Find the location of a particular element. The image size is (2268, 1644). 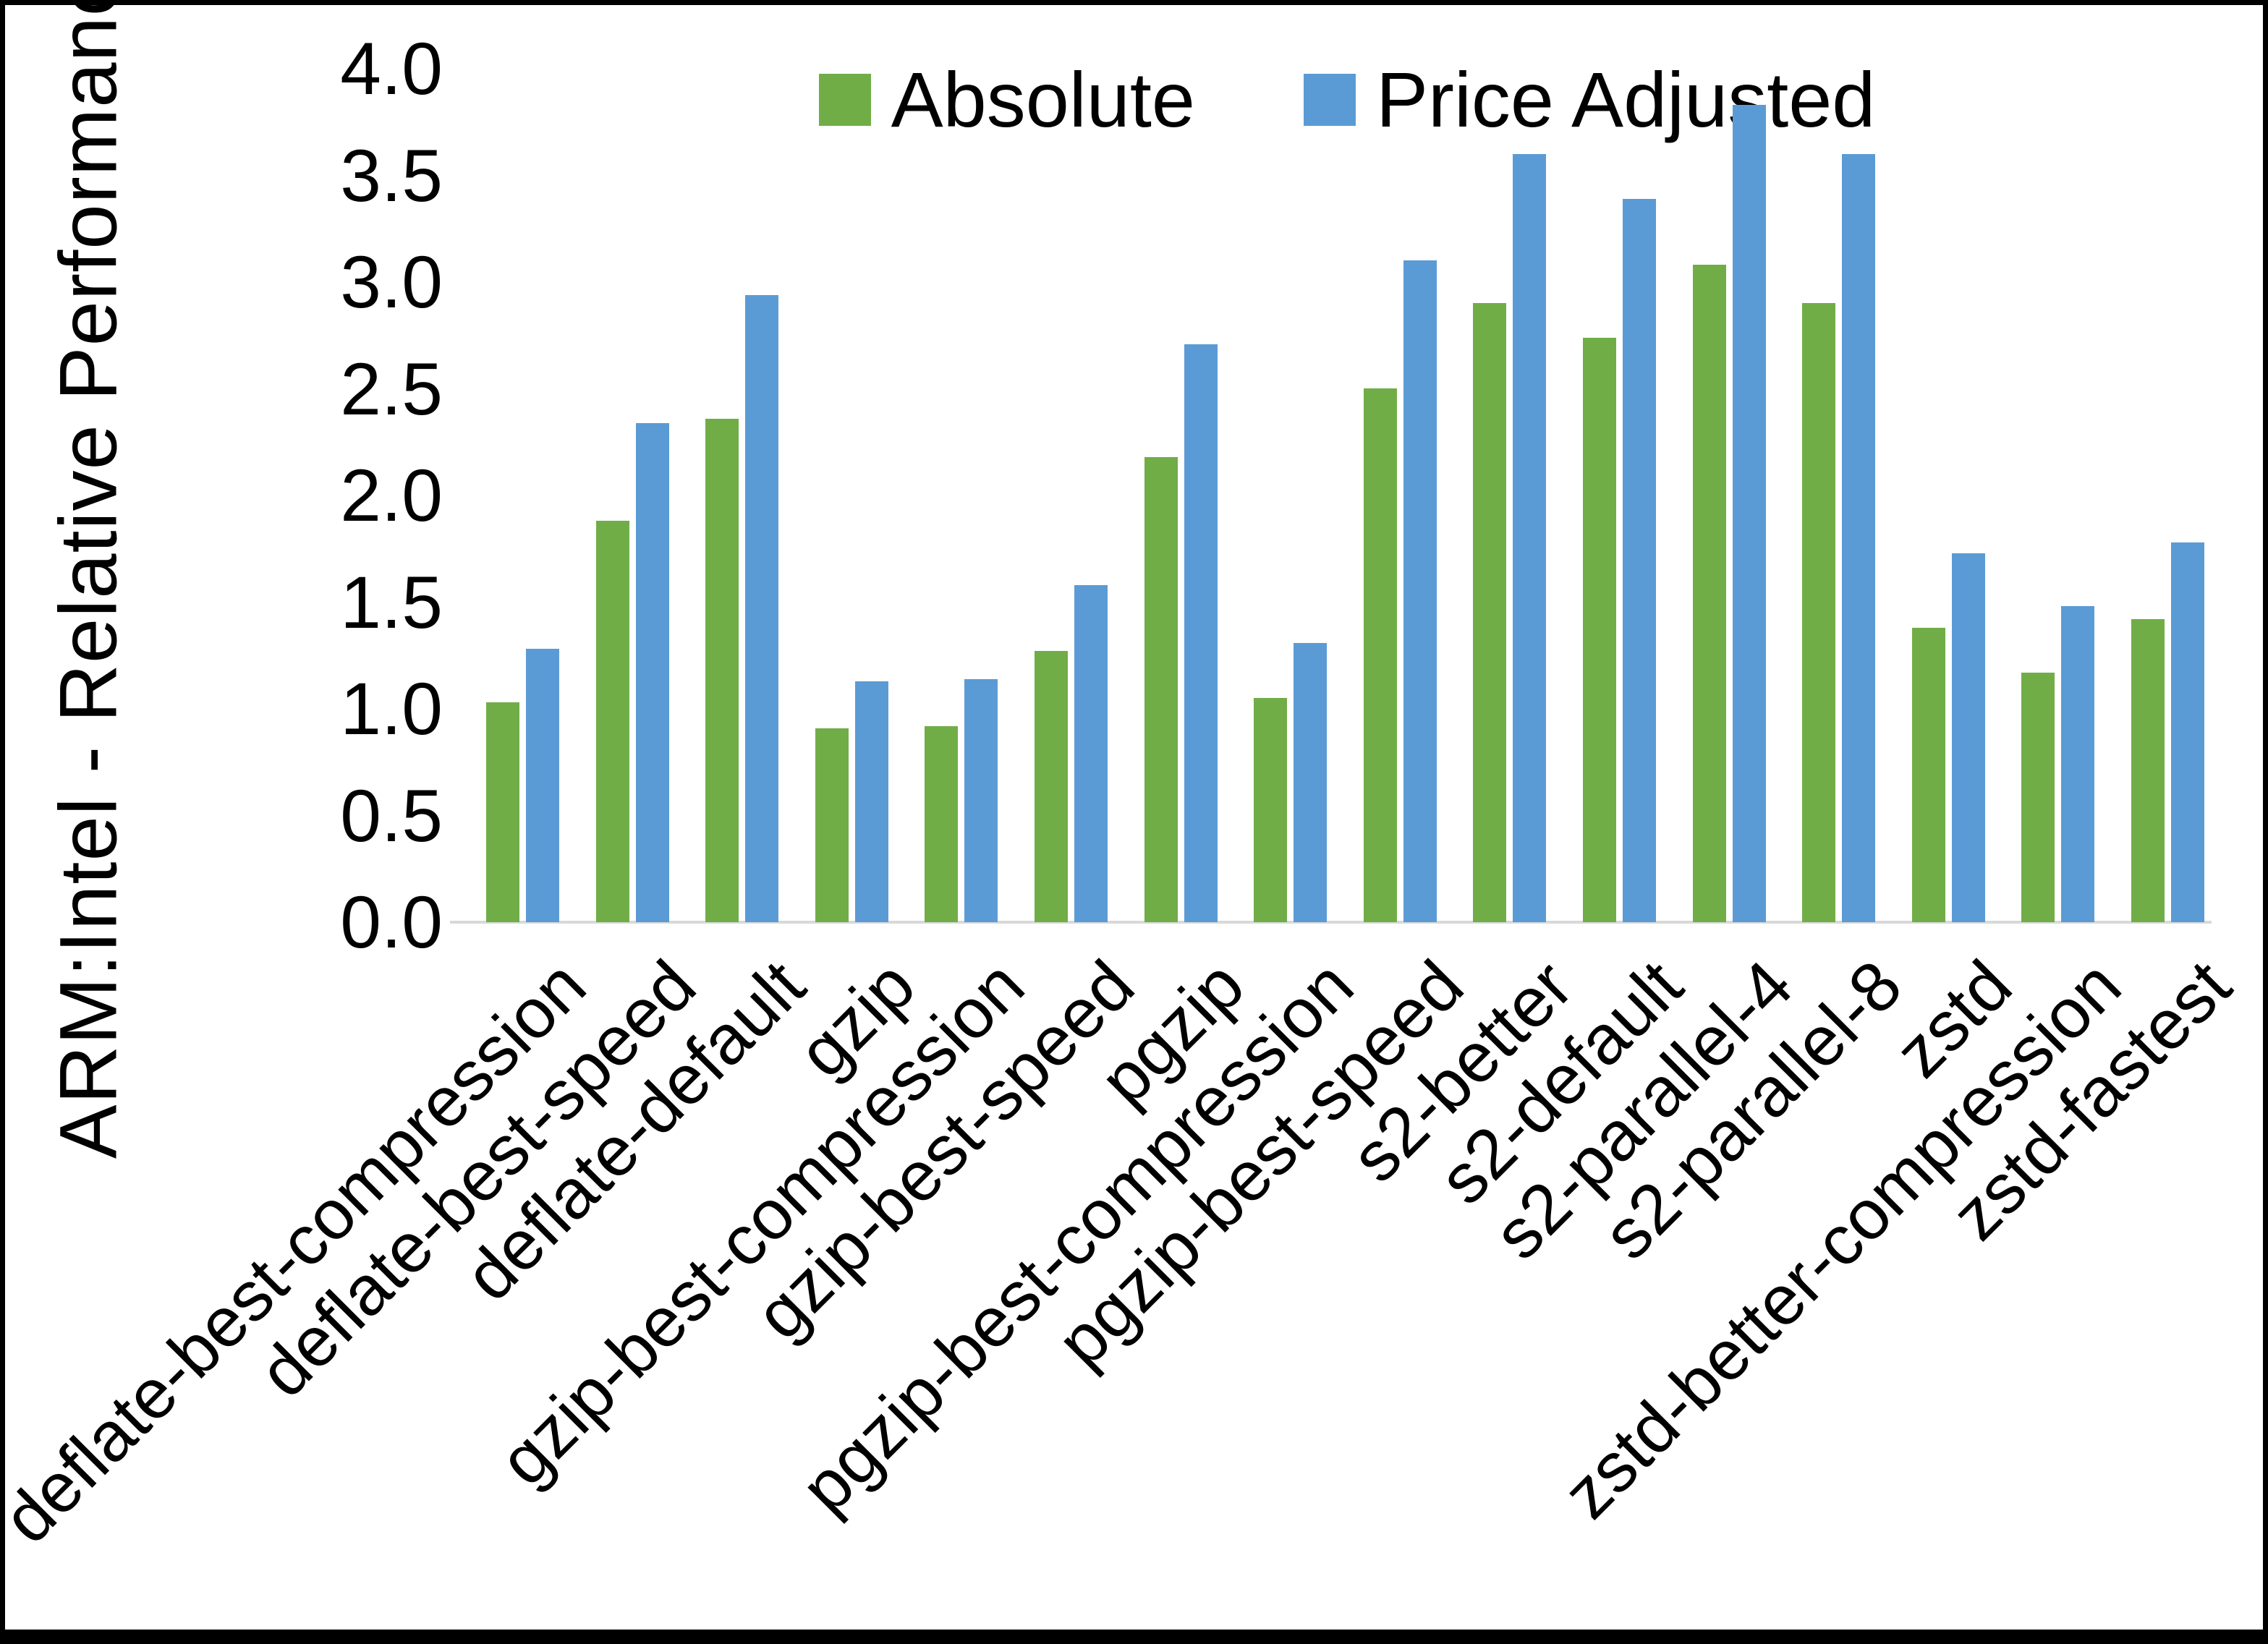

legend-swatch-absolute is located at coordinates (844, 99).